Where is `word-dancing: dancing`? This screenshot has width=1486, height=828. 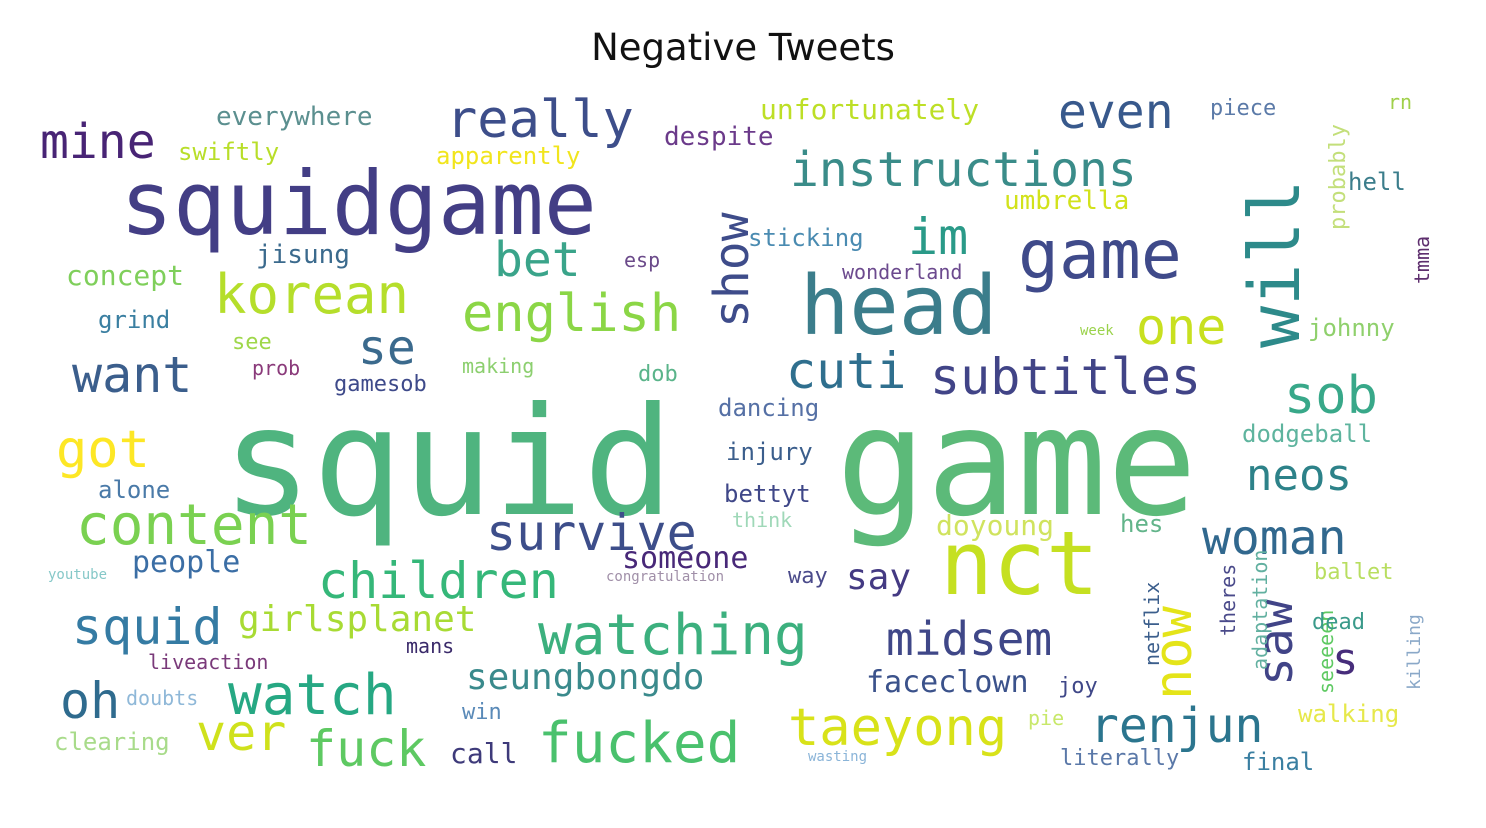
word-dancing: dancing is located at coordinates (769, 408).